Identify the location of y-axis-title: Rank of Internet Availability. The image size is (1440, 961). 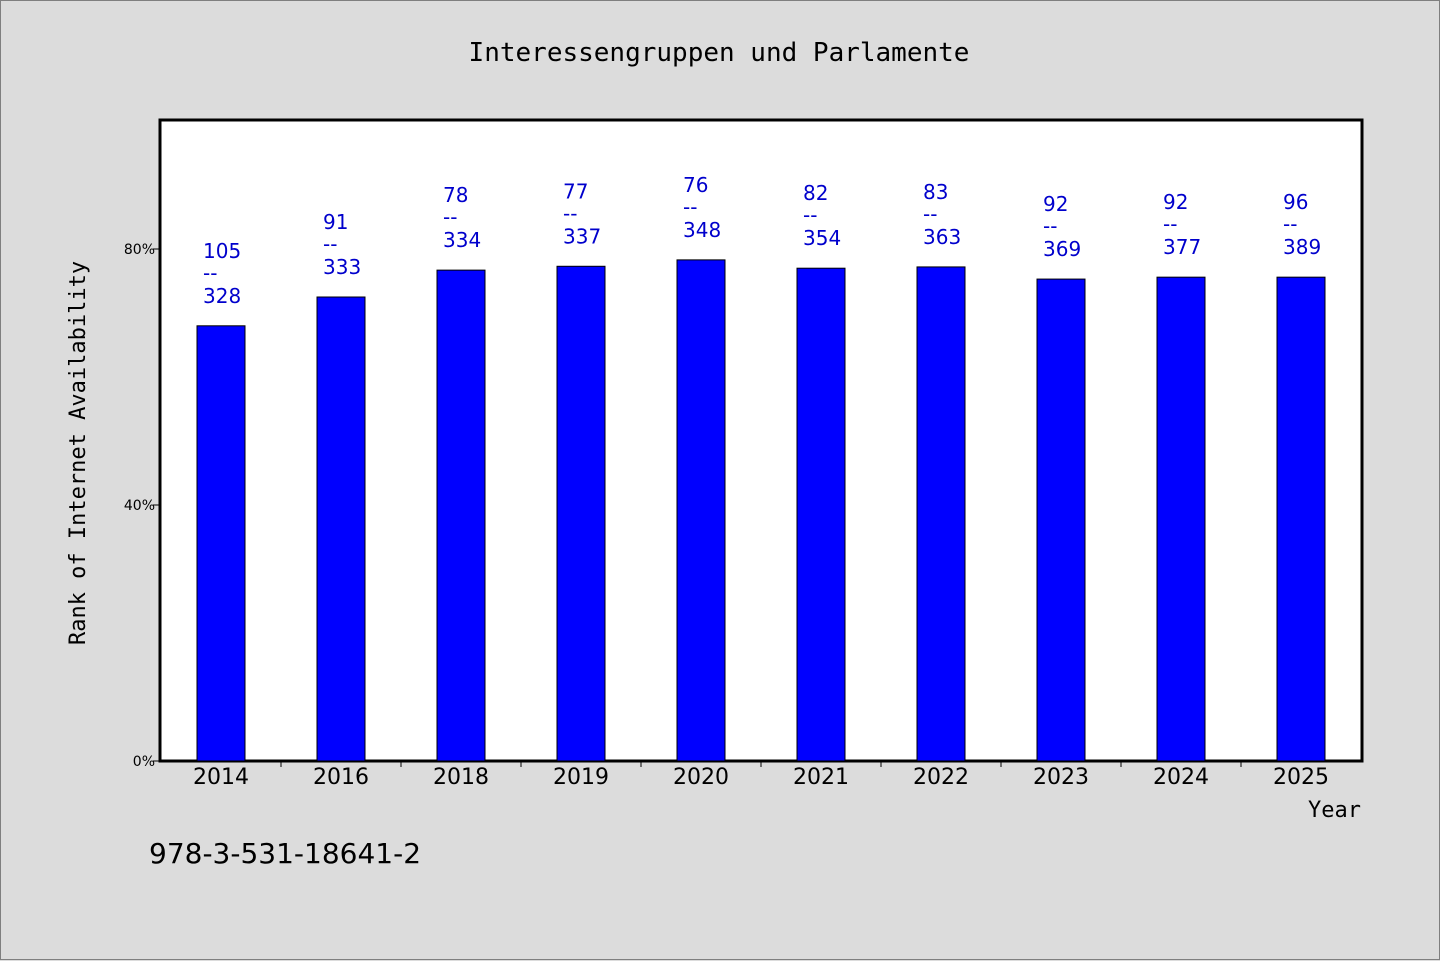
(78, 453).